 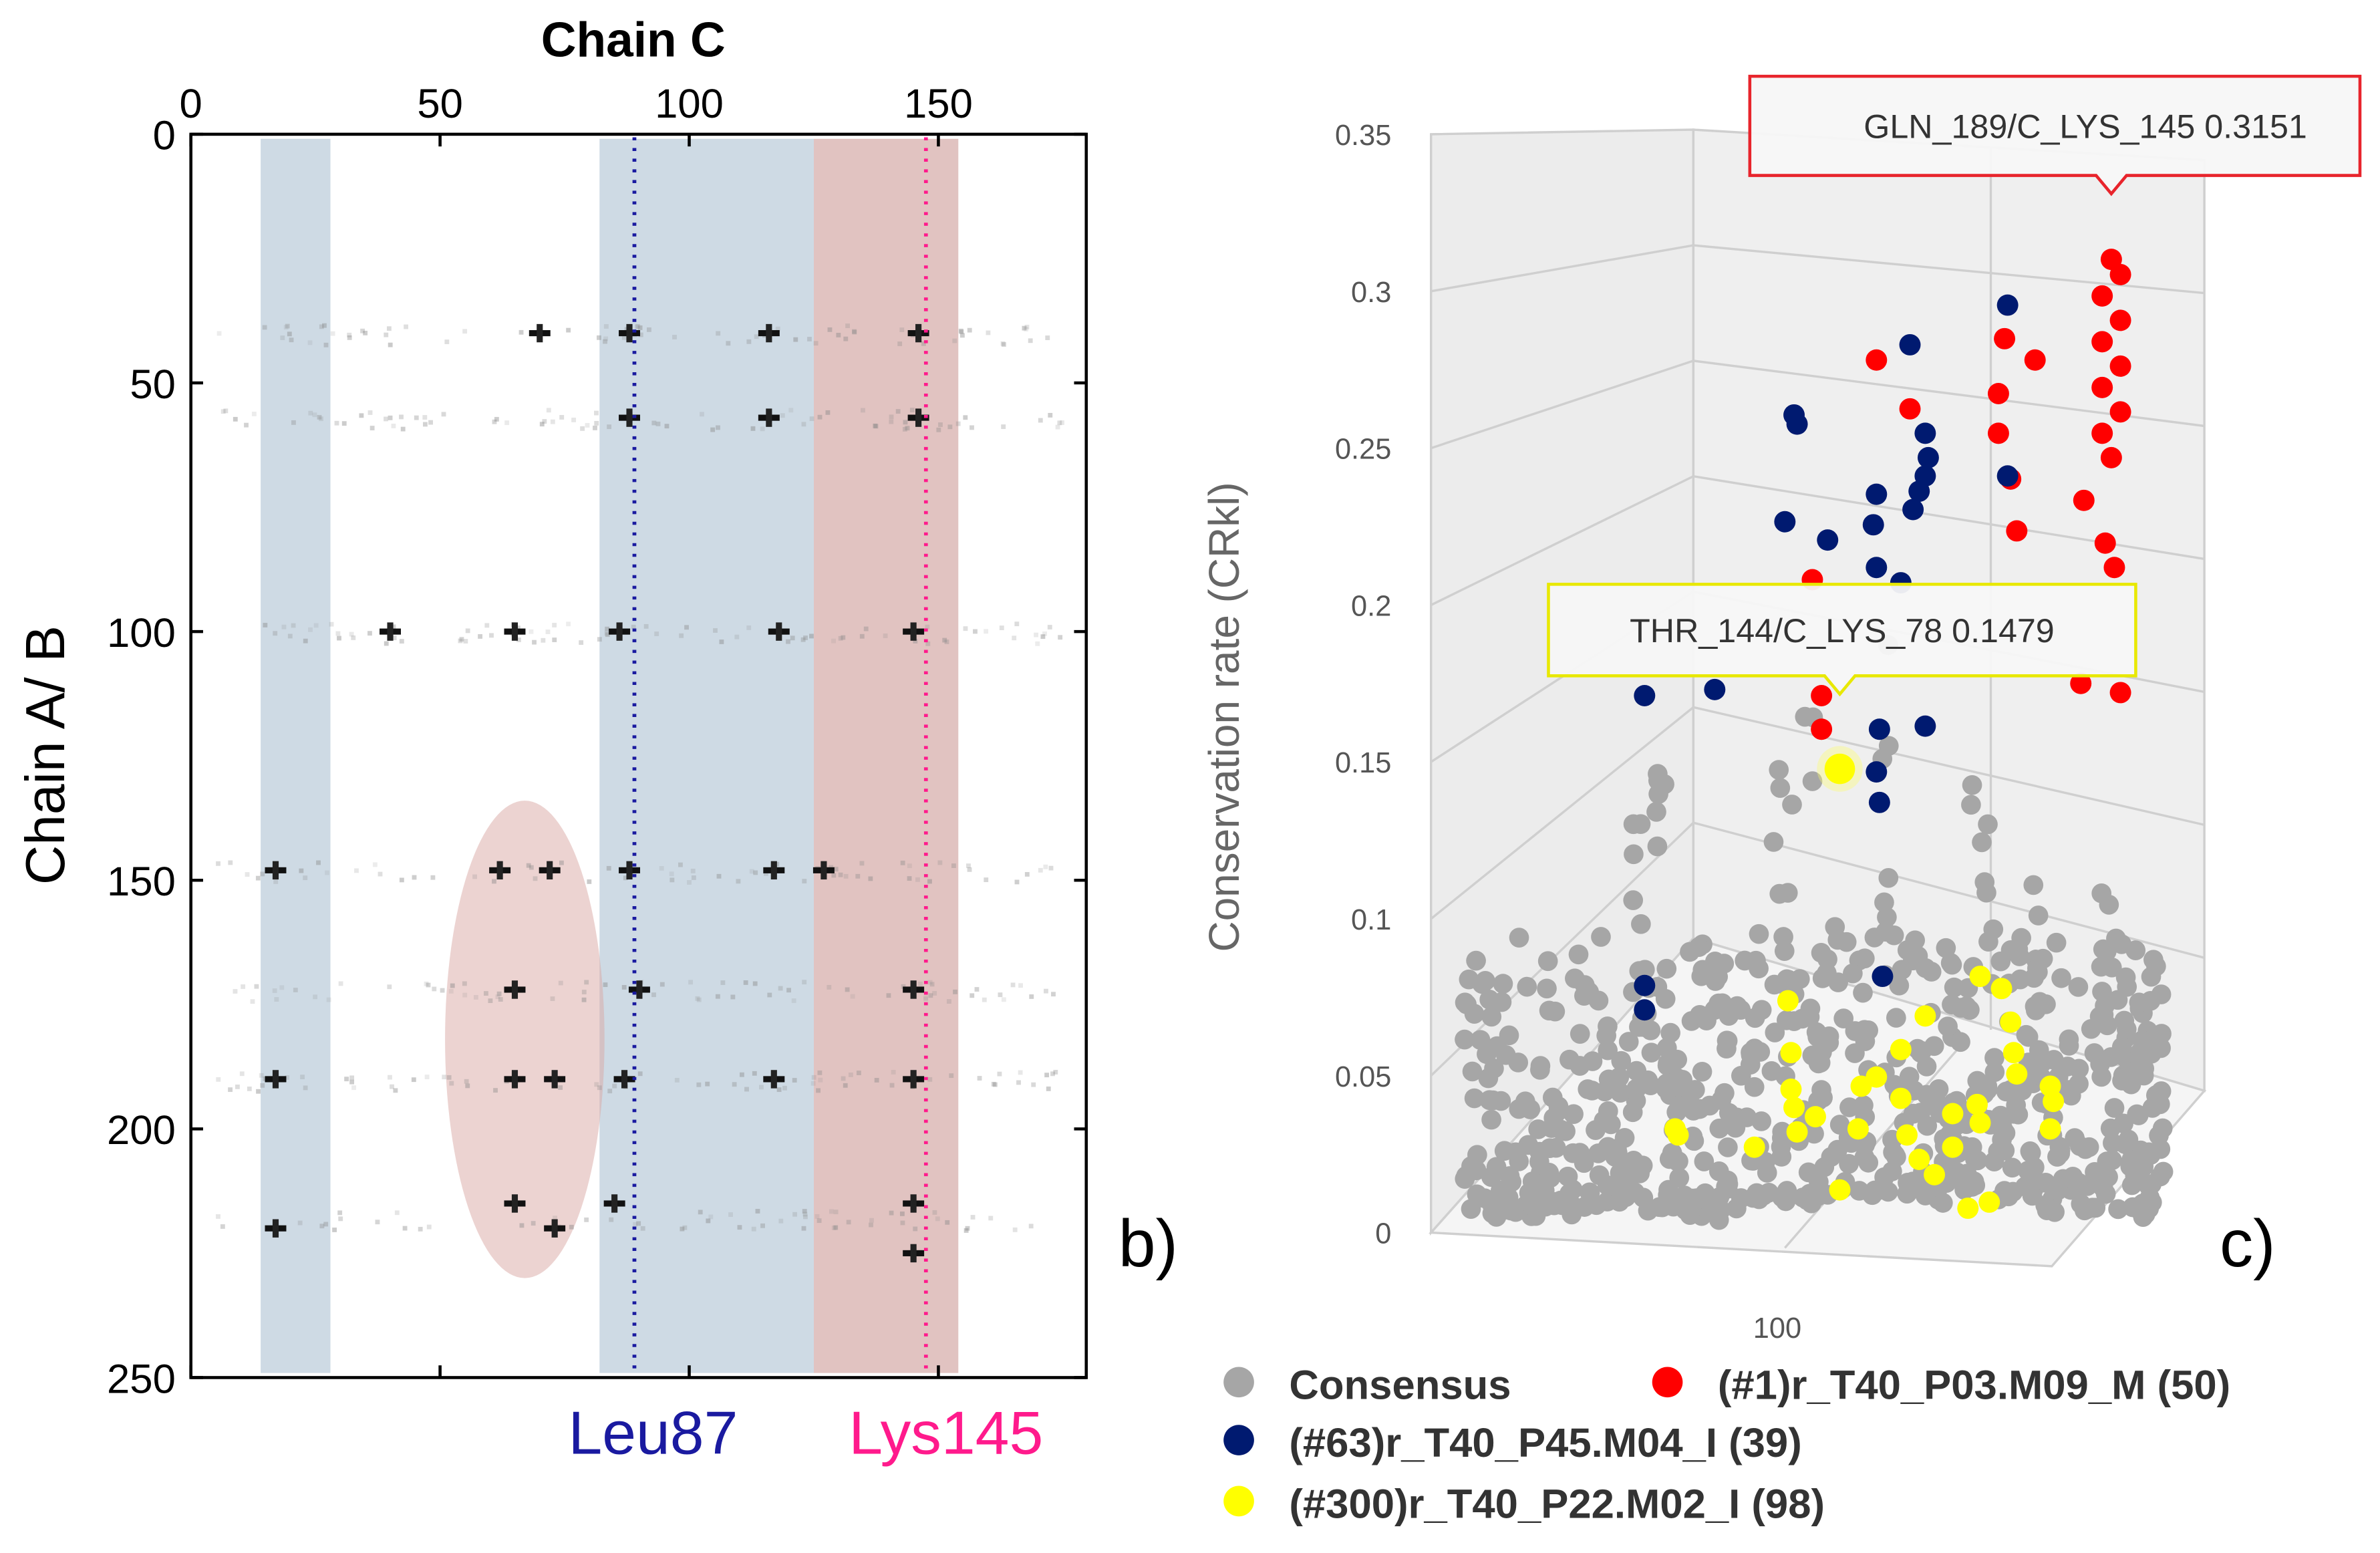 What do you see at coordinates (1148, 1243) in the screenshot?
I see `panel-label-b: b)` at bounding box center [1148, 1243].